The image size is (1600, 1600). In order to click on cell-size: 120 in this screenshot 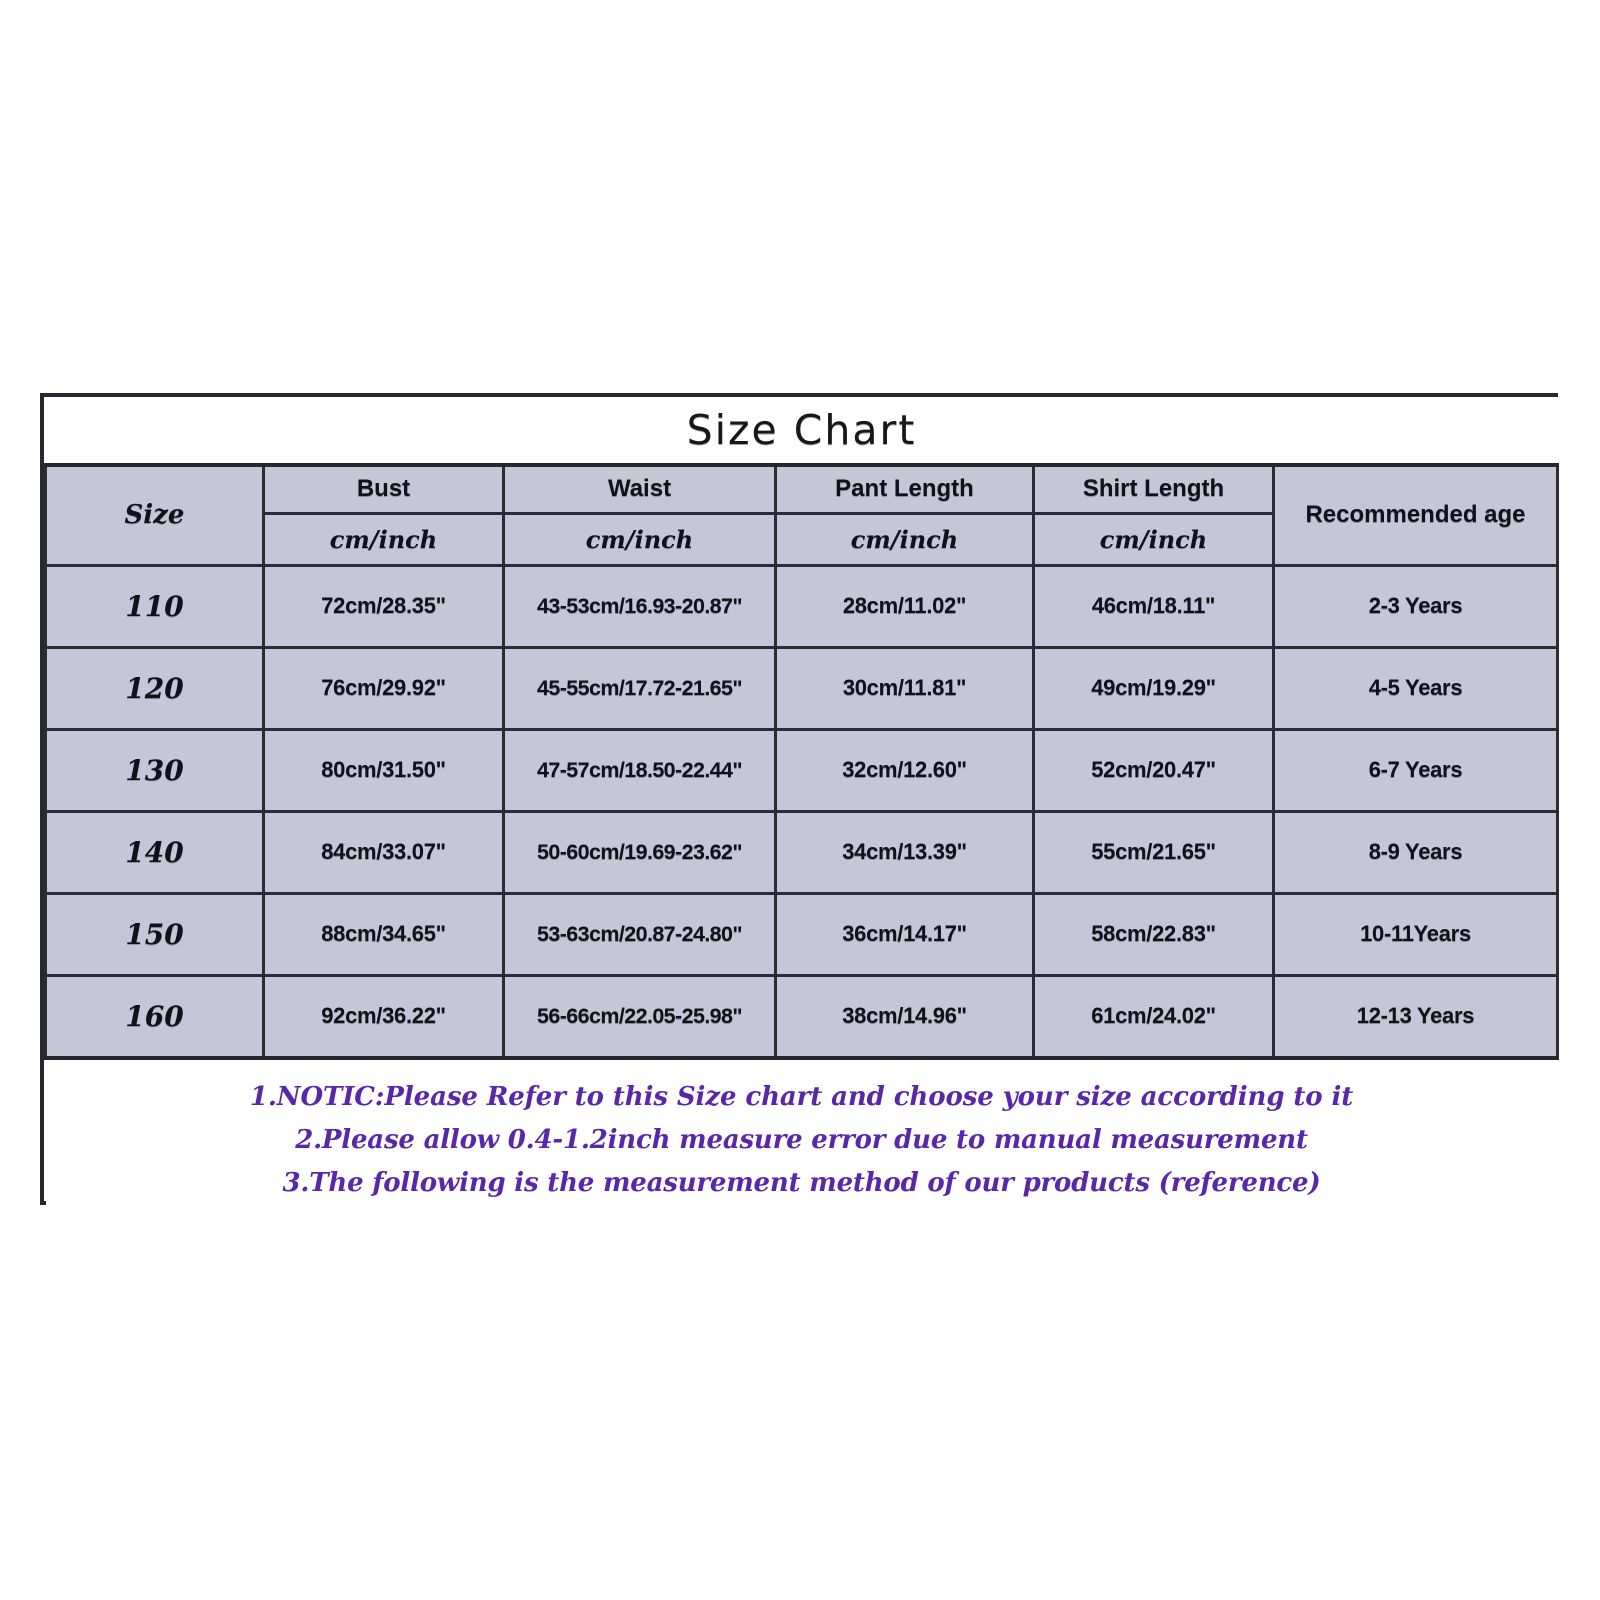, I will do `click(154, 688)`.